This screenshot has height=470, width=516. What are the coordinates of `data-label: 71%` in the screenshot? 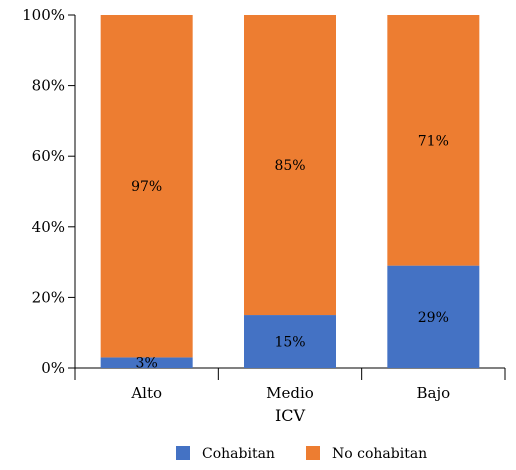 It's located at (433, 141).